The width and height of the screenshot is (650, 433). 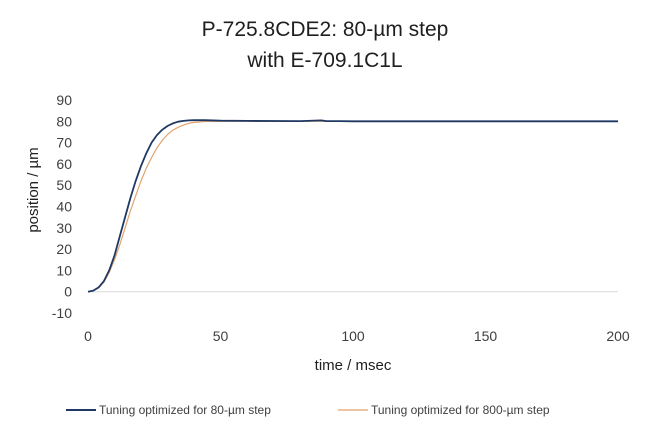 I want to click on y-tick-label: 60, so click(x=64, y=164).